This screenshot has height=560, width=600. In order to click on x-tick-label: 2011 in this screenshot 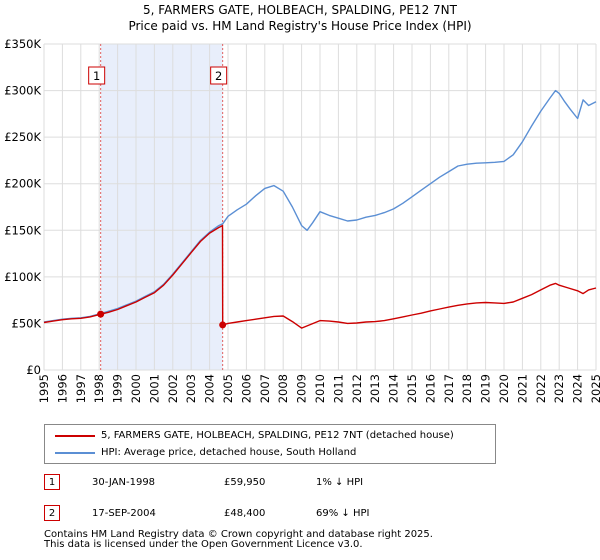, I will do `click(338, 388)`.